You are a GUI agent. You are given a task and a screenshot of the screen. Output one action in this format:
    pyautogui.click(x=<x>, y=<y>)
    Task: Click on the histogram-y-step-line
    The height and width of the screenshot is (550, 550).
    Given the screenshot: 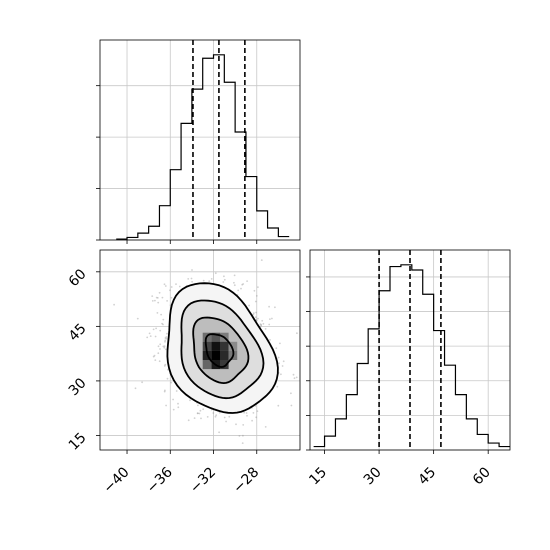 What is the action you would take?
    pyautogui.click(x=411, y=356)
    